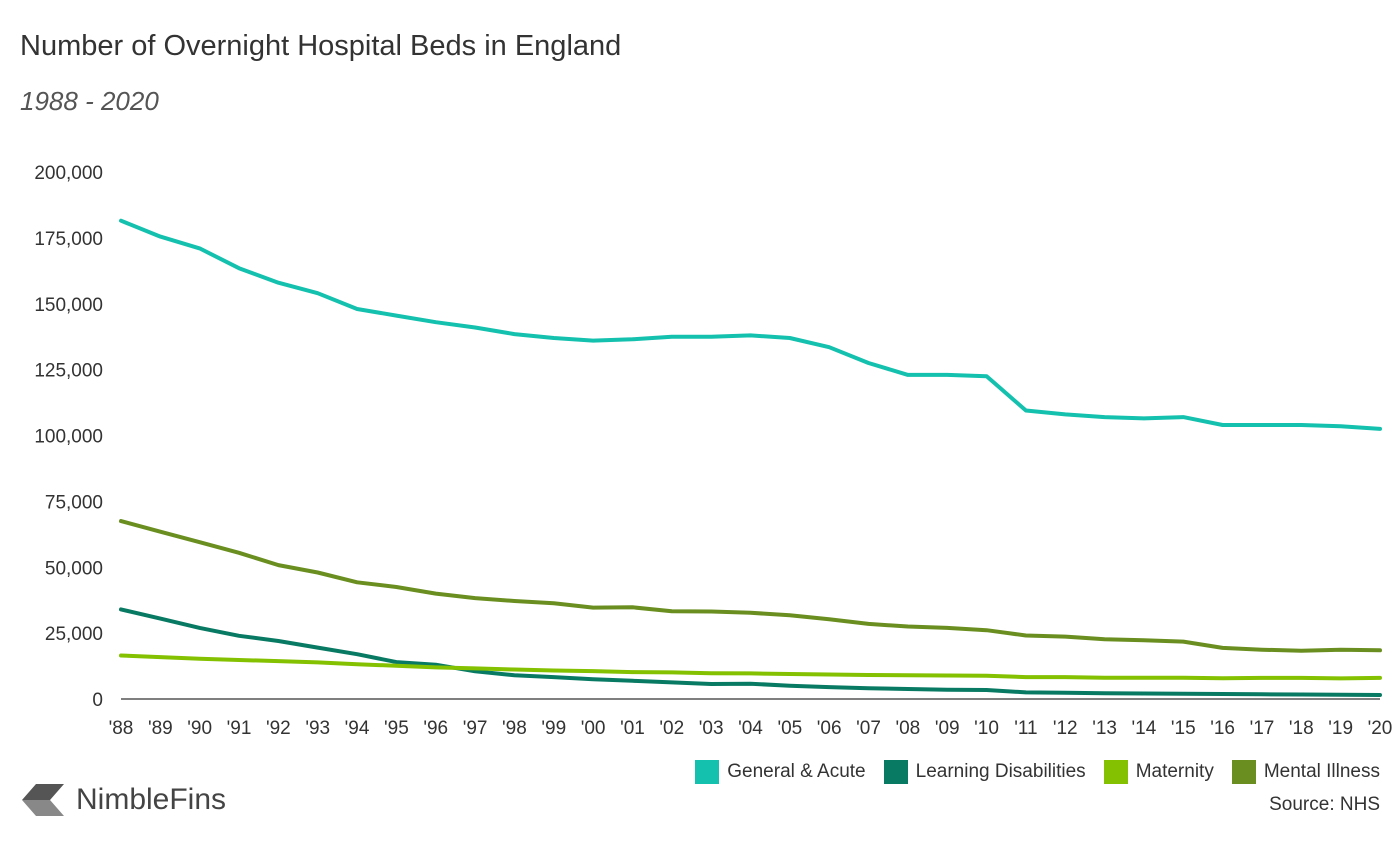  What do you see at coordinates (1262, 728) in the screenshot?
I see `x-tick-label: '17` at bounding box center [1262, 728].